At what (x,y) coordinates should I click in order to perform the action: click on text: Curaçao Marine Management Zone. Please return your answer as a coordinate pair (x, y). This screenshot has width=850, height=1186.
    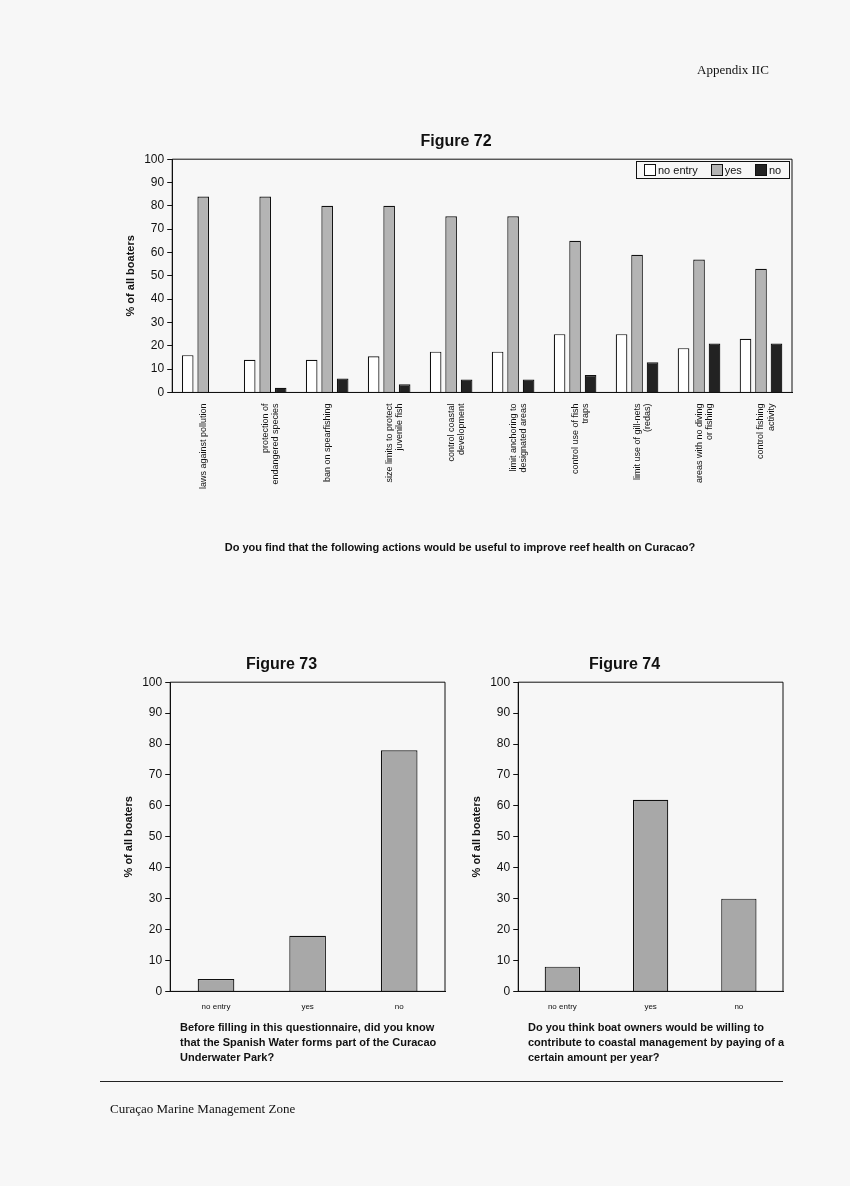
    Looking at the image, I should click on (203, 1109).